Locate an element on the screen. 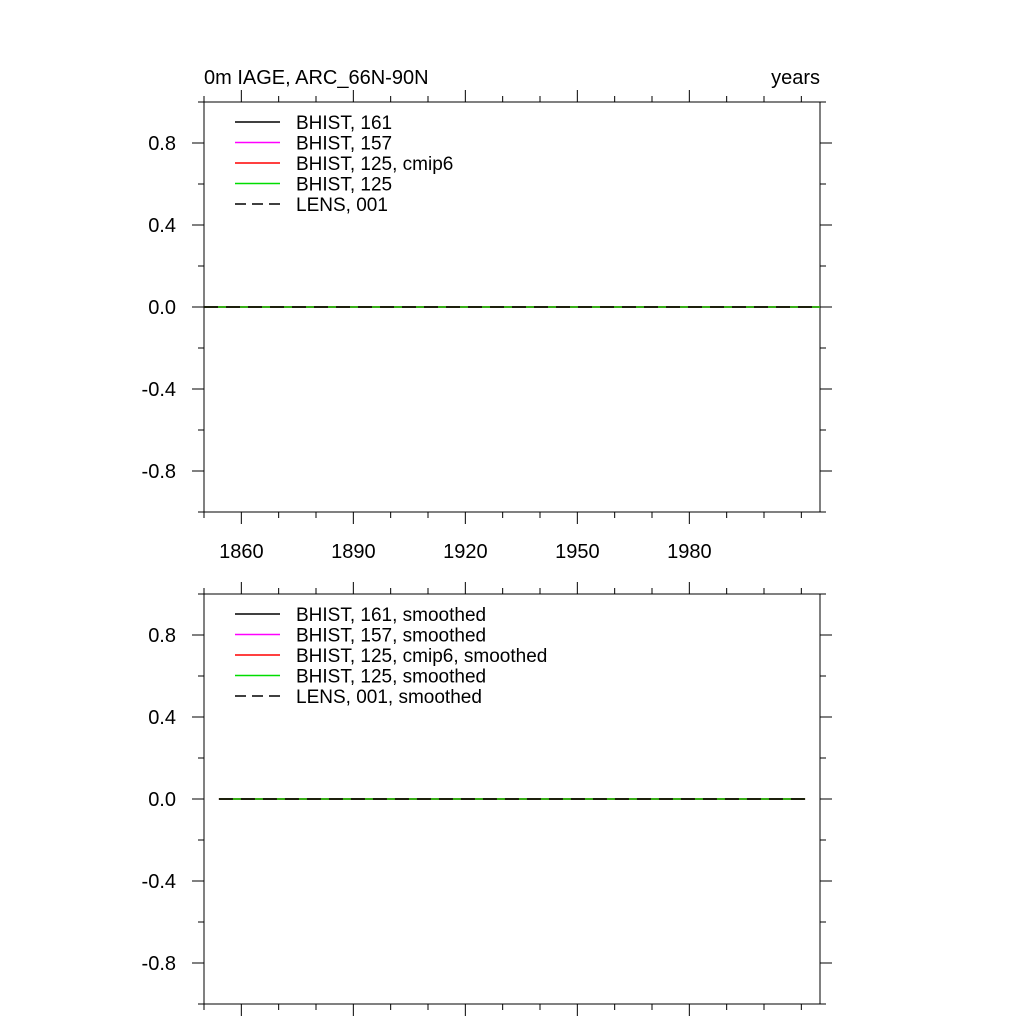 This screenshot has width=1024, height=1024. legend-label: BHIST, 125, cmip6 is located at coordinates (374, 164).